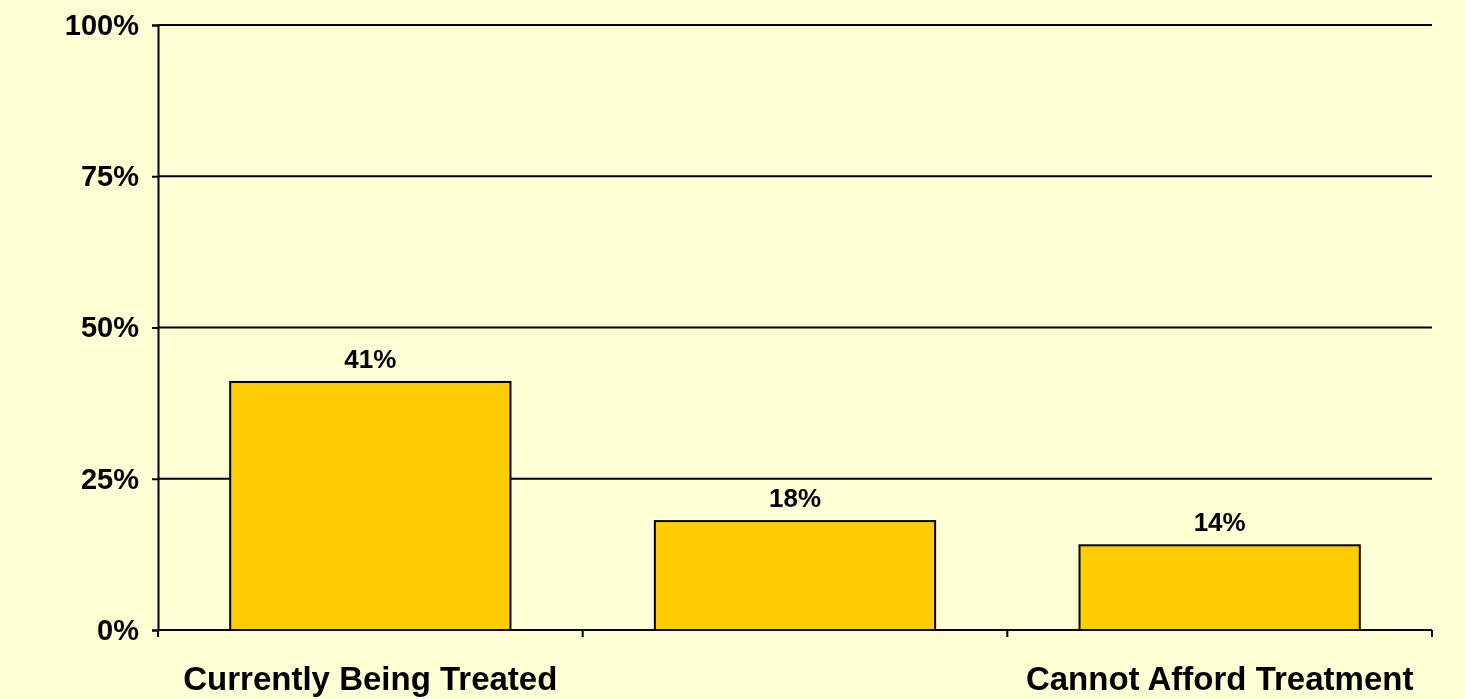 Image resolution: width=1465 pixels, height=699 pixels. What do you see at coordinates (110, 478) in the screenshot?
I see `y-tick-label: 25%` at bounding box center [110, 478].